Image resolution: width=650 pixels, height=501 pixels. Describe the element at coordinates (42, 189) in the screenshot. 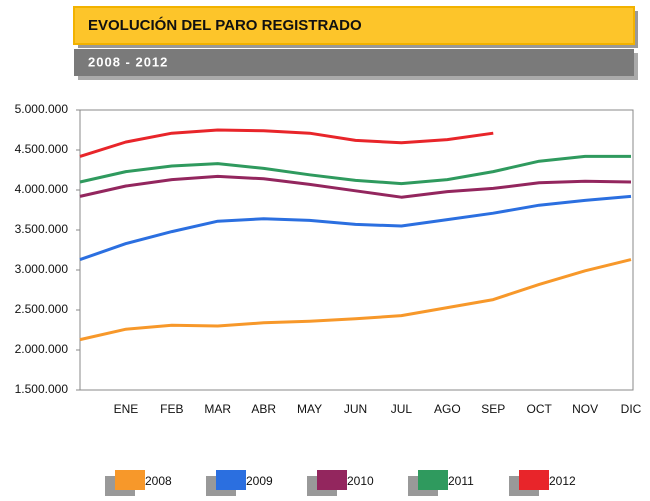

I see `y-tick-label: 4.000.000` at that location.